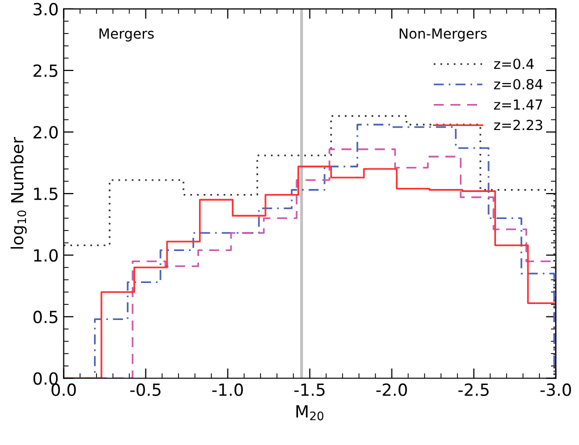  Describe the element at coordinates (46, 194) in the screenshot. I see `y-tick-label: 1.5` at that location.